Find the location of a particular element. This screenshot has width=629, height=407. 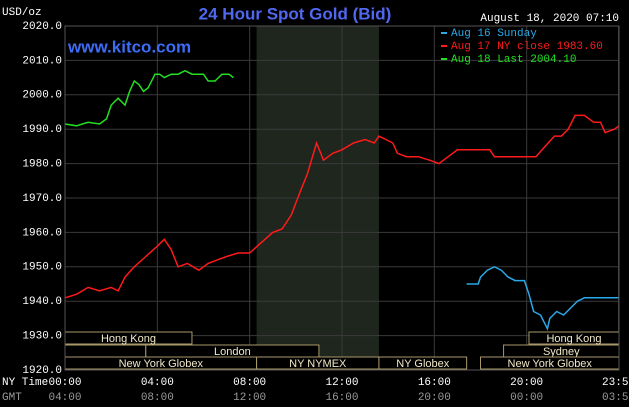

x2-tick-label: 16:00 is located at coordinates (341, 398).